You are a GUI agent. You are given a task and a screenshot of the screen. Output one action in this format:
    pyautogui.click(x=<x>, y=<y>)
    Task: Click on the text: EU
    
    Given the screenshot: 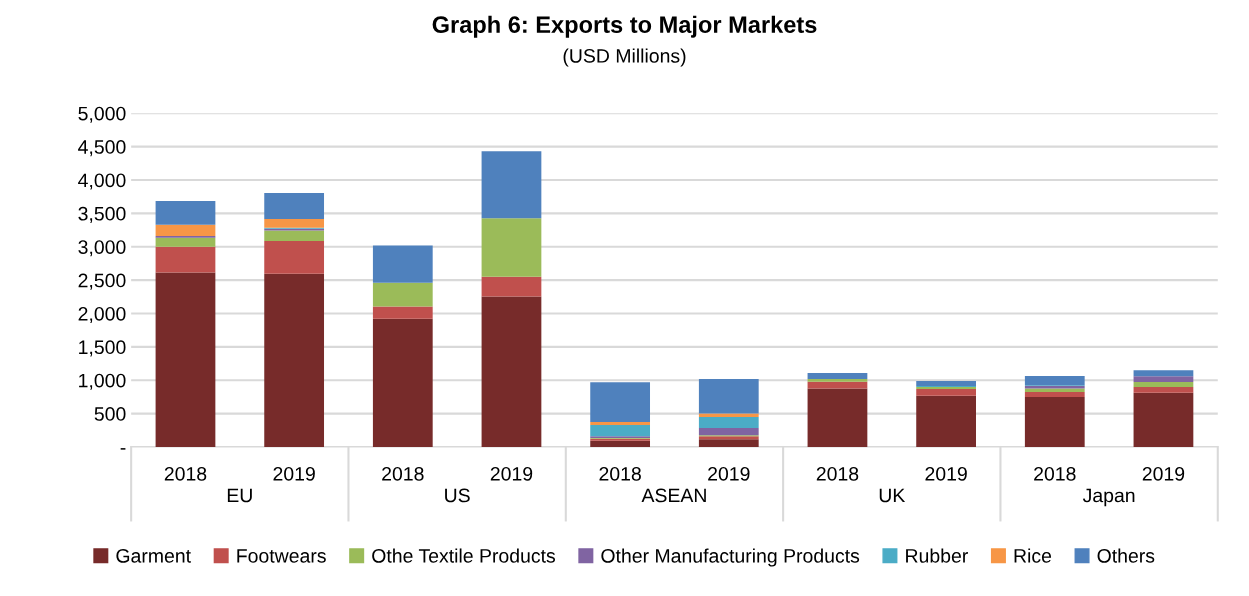 What is the action you would take?
    pyautogui.click(x=239, y=495)
    